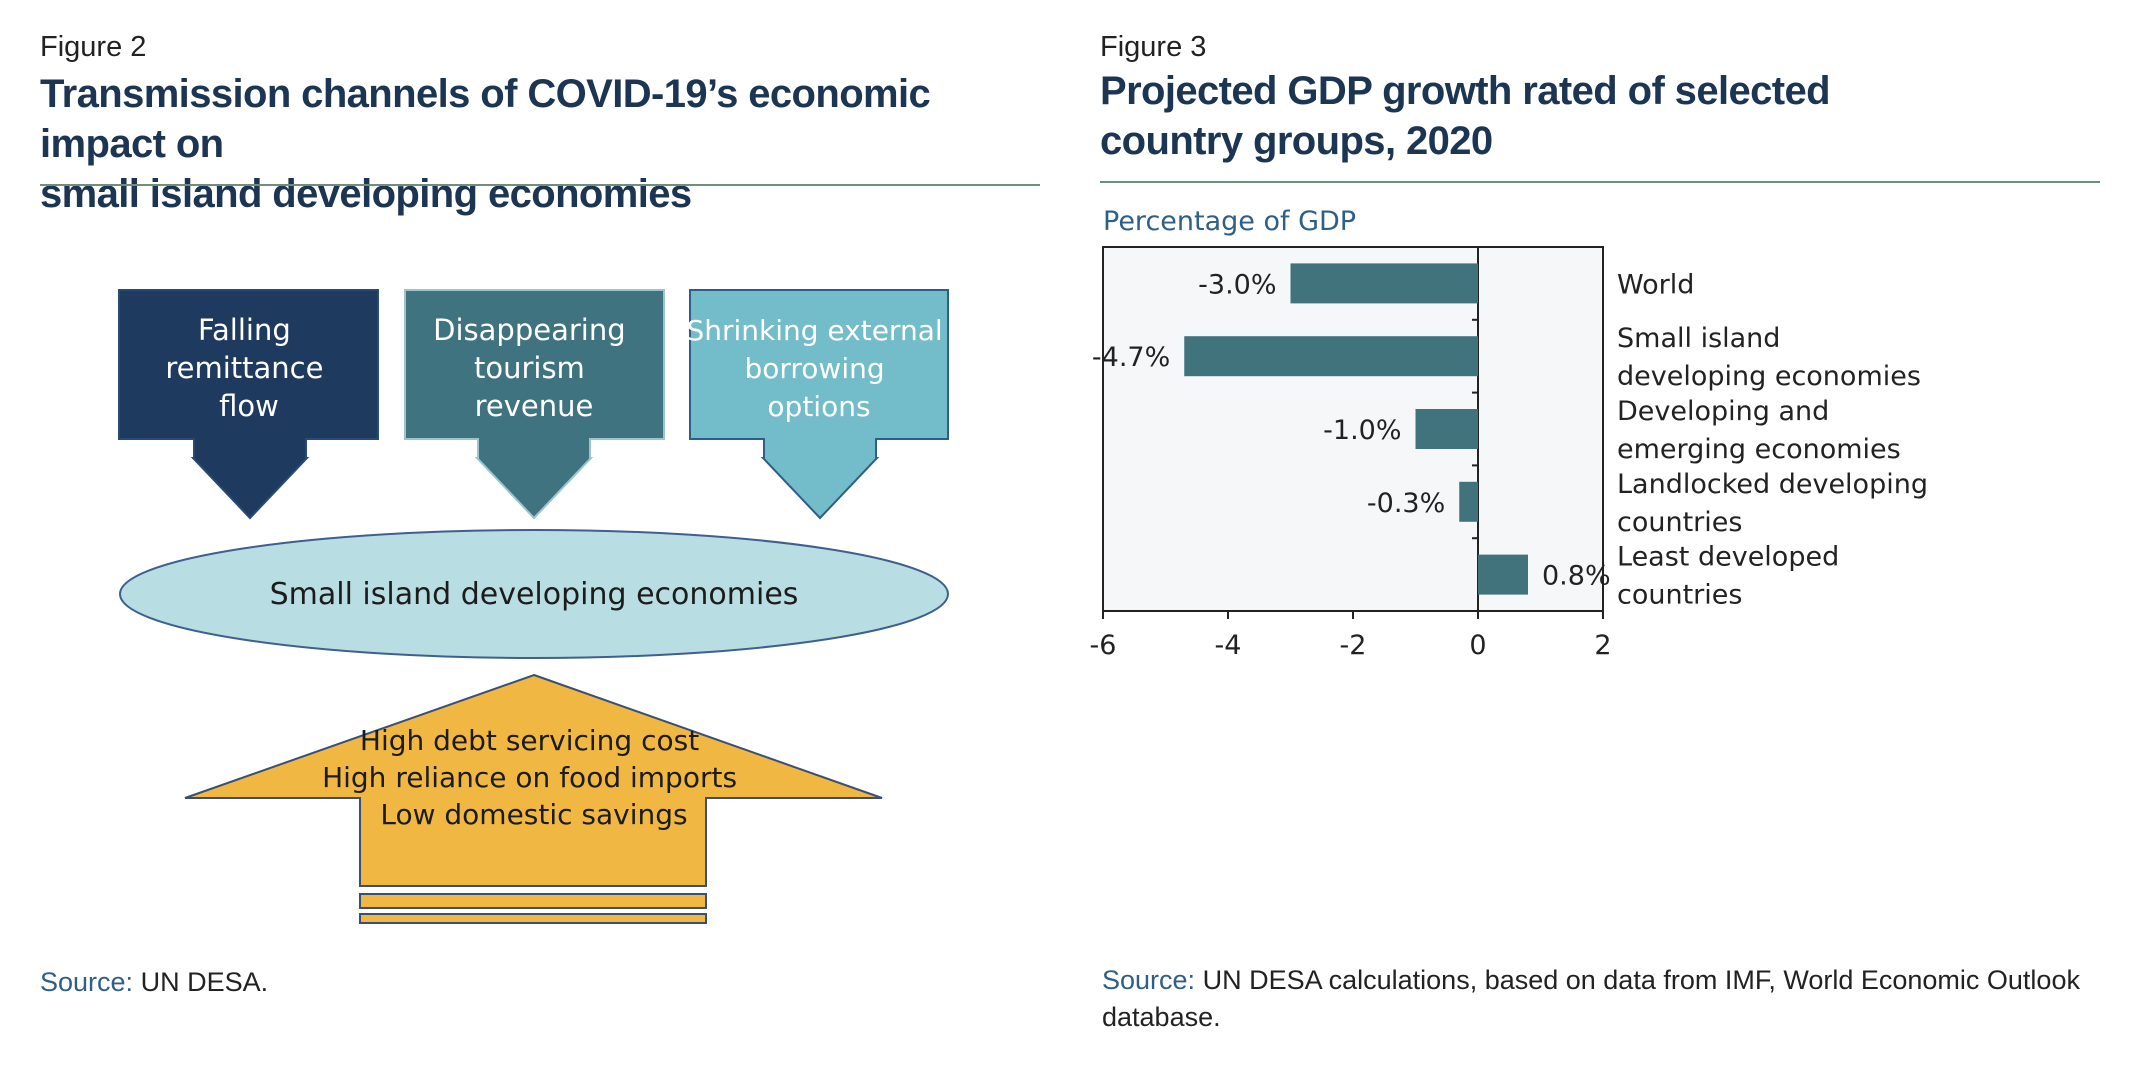 The height and width of the screenshot is (1068, 2142). I want to click on channel-borrowing-line-2: borrowing, so click(814, 368).